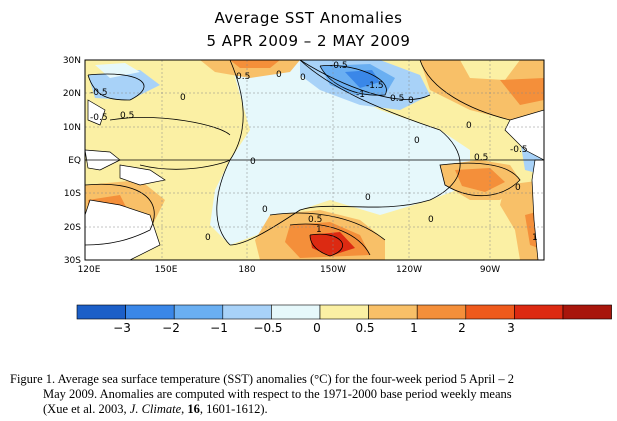  What do you see at coordinates (96, 112) in the screenshot?
I see `philippines-land` at bounding box center [96, 112].